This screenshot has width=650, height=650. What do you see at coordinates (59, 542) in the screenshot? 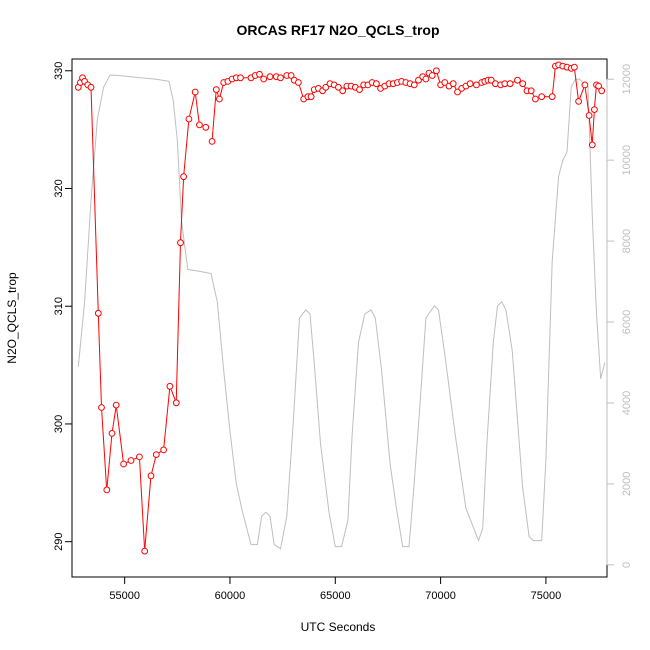
I see `y-tick-label: 290` at bounding box center [59, 542].